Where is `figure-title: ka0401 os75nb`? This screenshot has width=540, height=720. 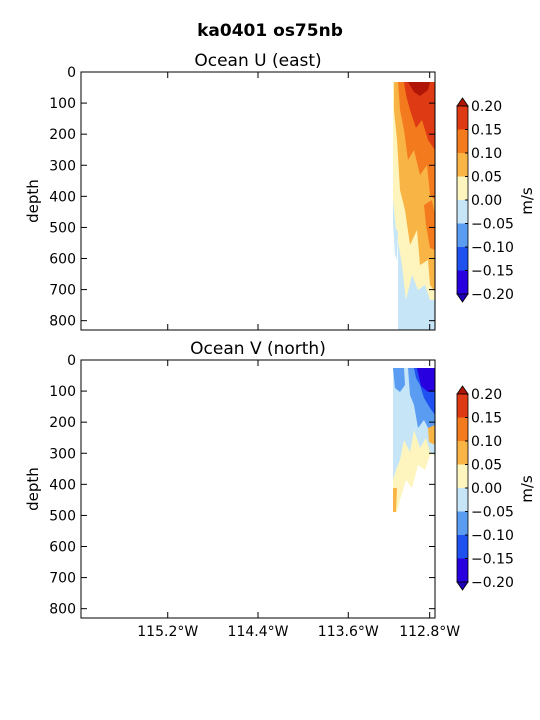
figure-title: ka0401 os75nb is located at coordinates (270, 31).